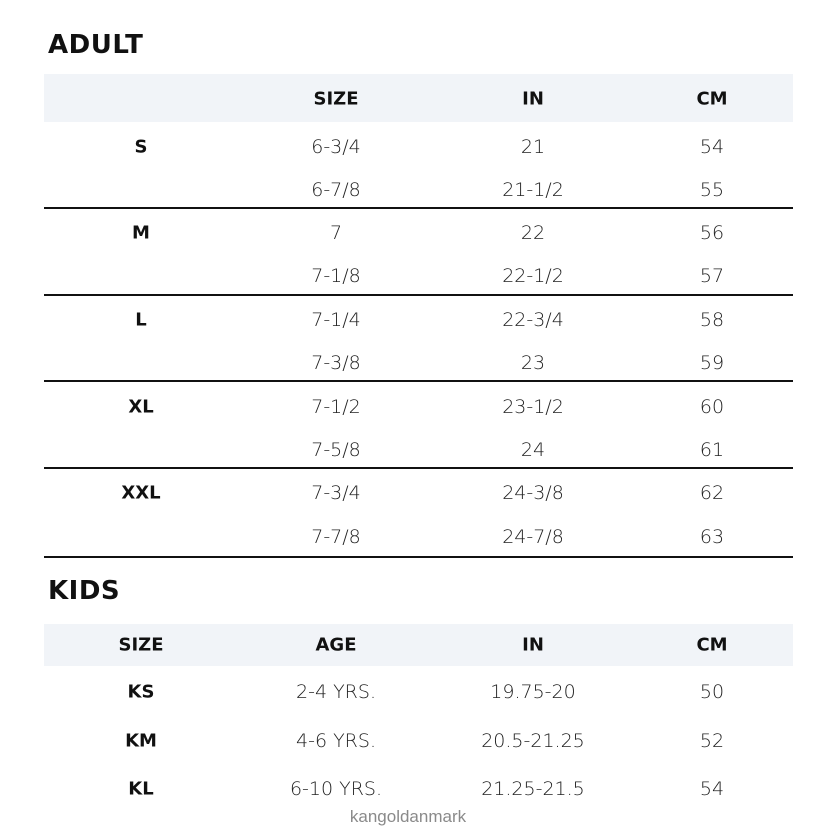  What do you see at coordinates (533, 493) in the screenshot?
I see `table-cell: 24-3/8` at bounding box center [533, 493].